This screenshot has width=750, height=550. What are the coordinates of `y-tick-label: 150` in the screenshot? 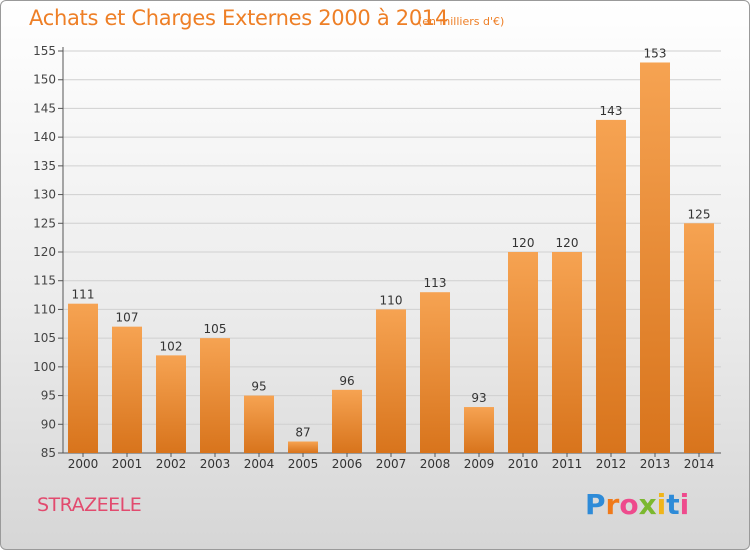 It's located at (44, 80).